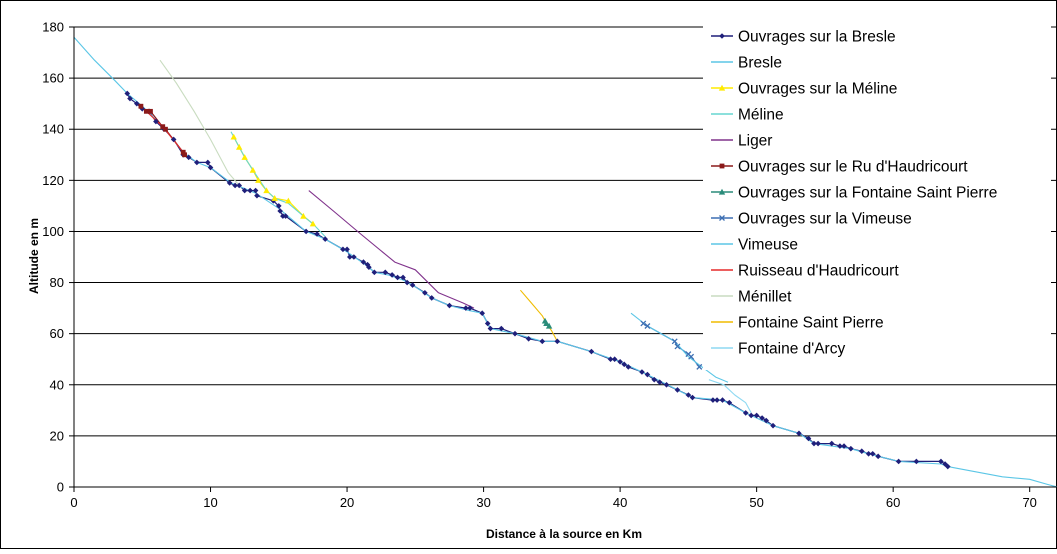 This screenshot has width=1057, height=554. Describe the element at coordinates (73, 502) in the screenshot. I see `x-tick-label-0: 0` at that location.